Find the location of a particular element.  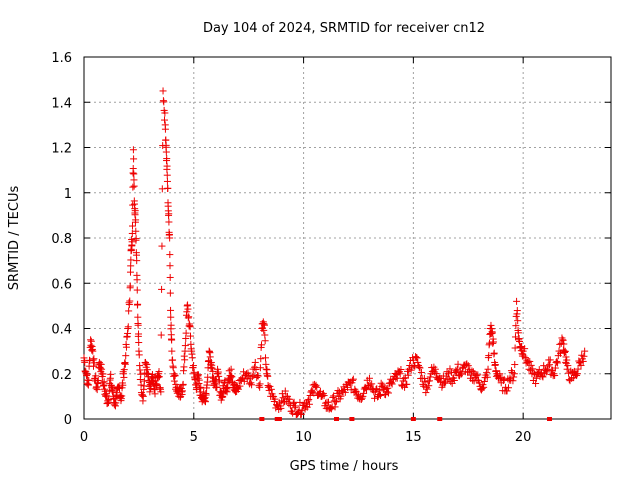

x-axis-label: GPS time / hours is located at coordinates (344, 466).